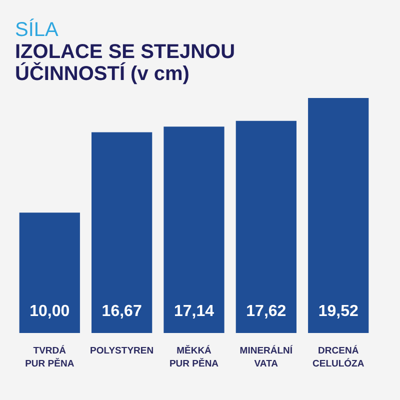 Image resolution: width=400 pixels, height=400 pixels. I want to click on data-label: 10,00, so click(50, 311).